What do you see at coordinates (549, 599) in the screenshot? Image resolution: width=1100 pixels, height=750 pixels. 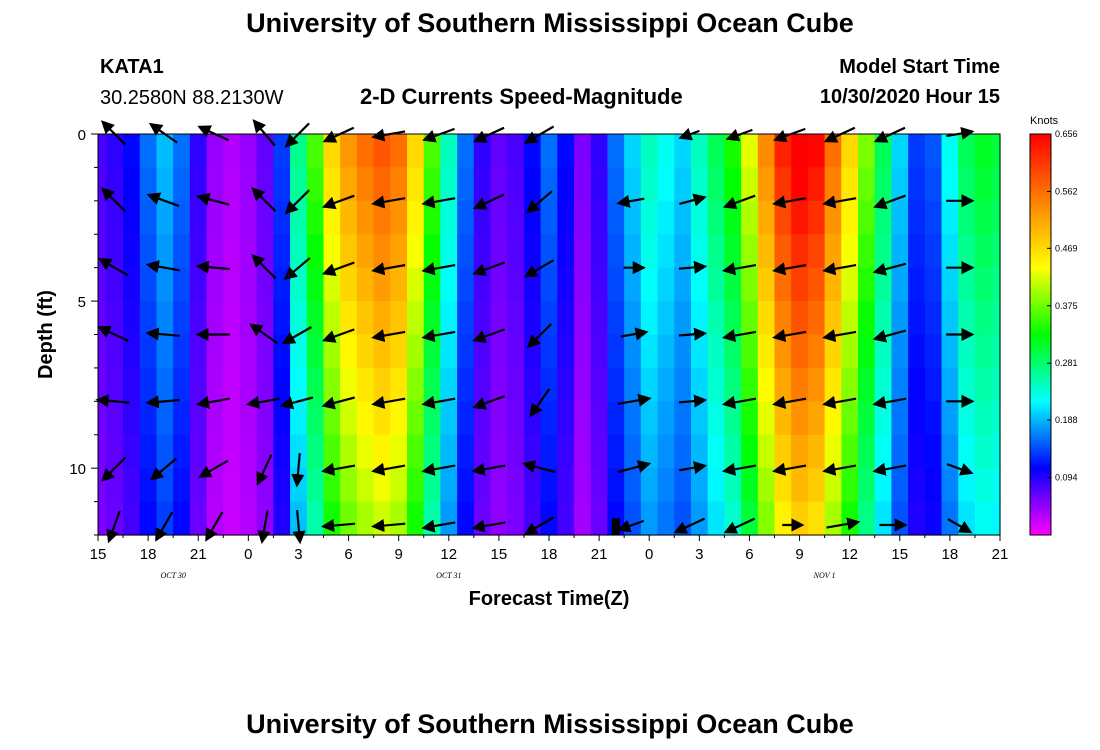 I see `x-axis-label: Forecast Time(Z)` at bounding box center [549, 599].